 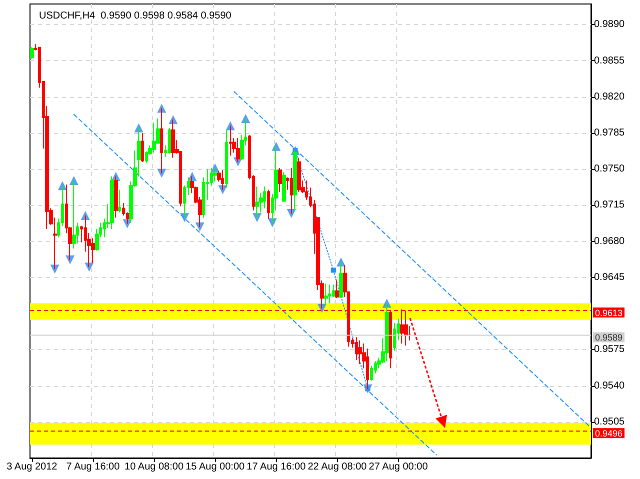 What do you see at coordinates (610, 205) in the screenshot?
I see `y-tick-label: 0.9715` at bounding box center [610, 205].